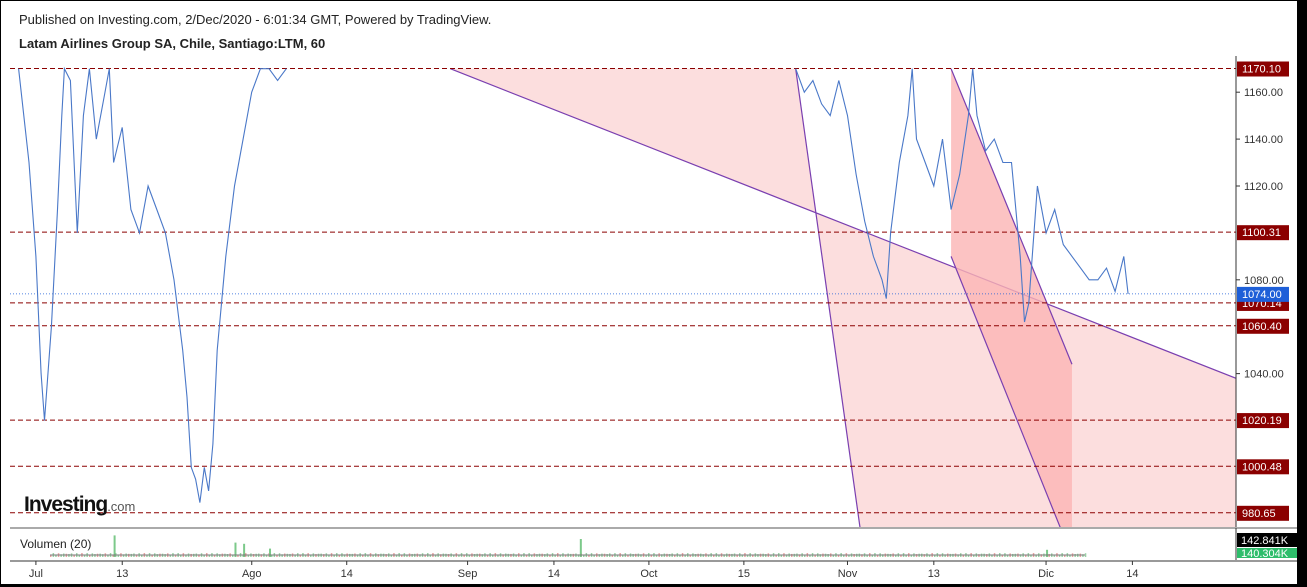 This screenshot has height=587, width=1307. What do you see at coordinates (252, 574) in the screenshot?
I see `x-tick-label: Ago` at bounding box center [252, 574].